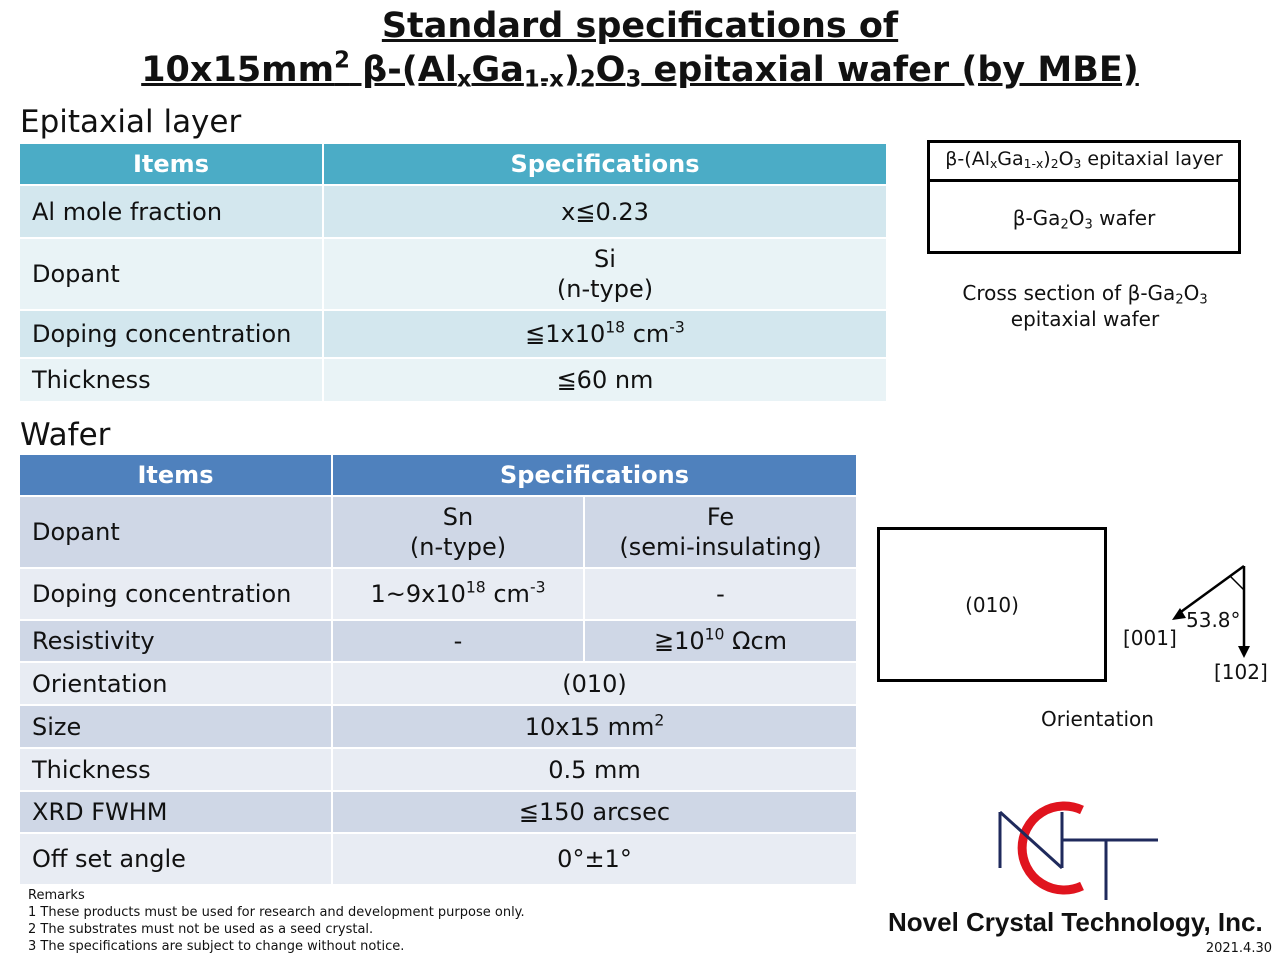 The height and width of the screenshot is (960, 1280). I want to click on row-value: 0°±1°, so click(594, 859).